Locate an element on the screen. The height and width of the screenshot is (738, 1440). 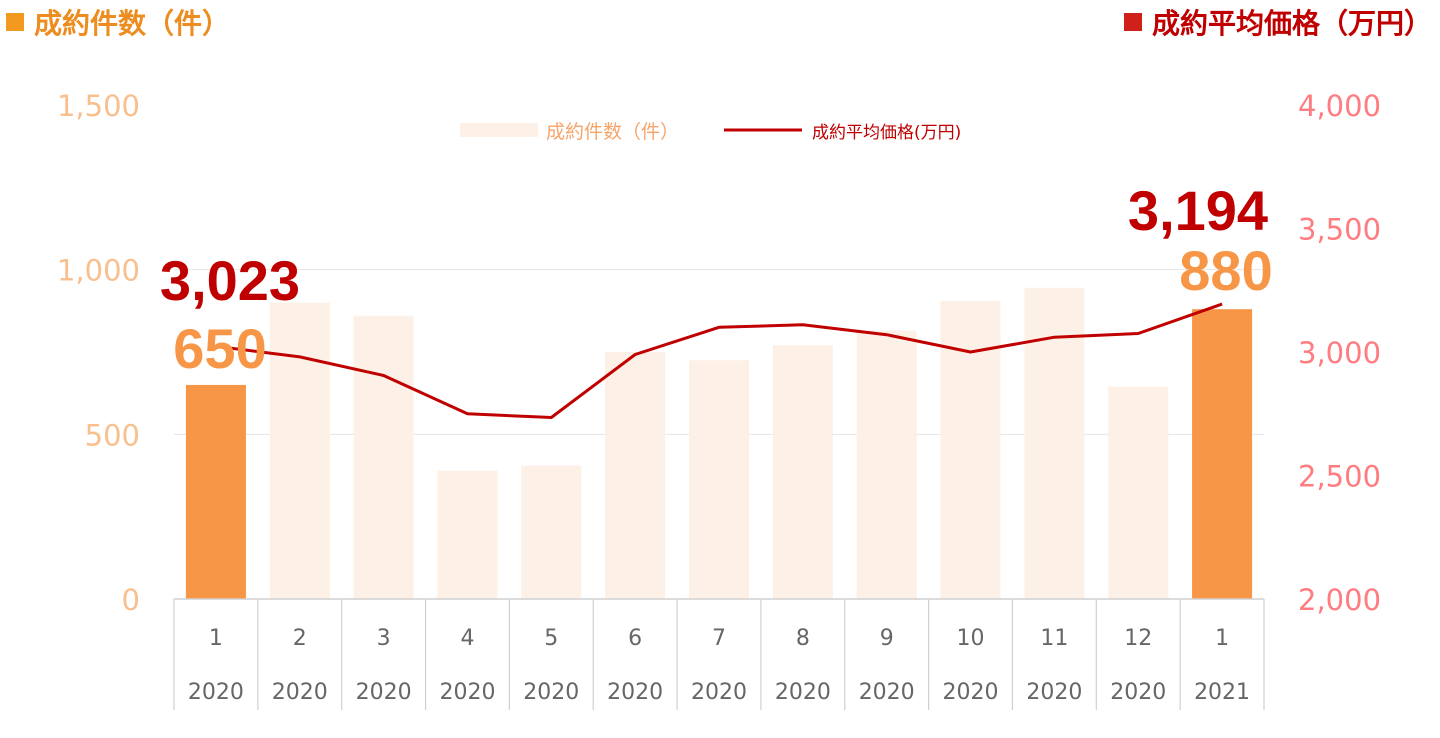
x-tick-label-month: 8 is located at coordinates (803, 638).